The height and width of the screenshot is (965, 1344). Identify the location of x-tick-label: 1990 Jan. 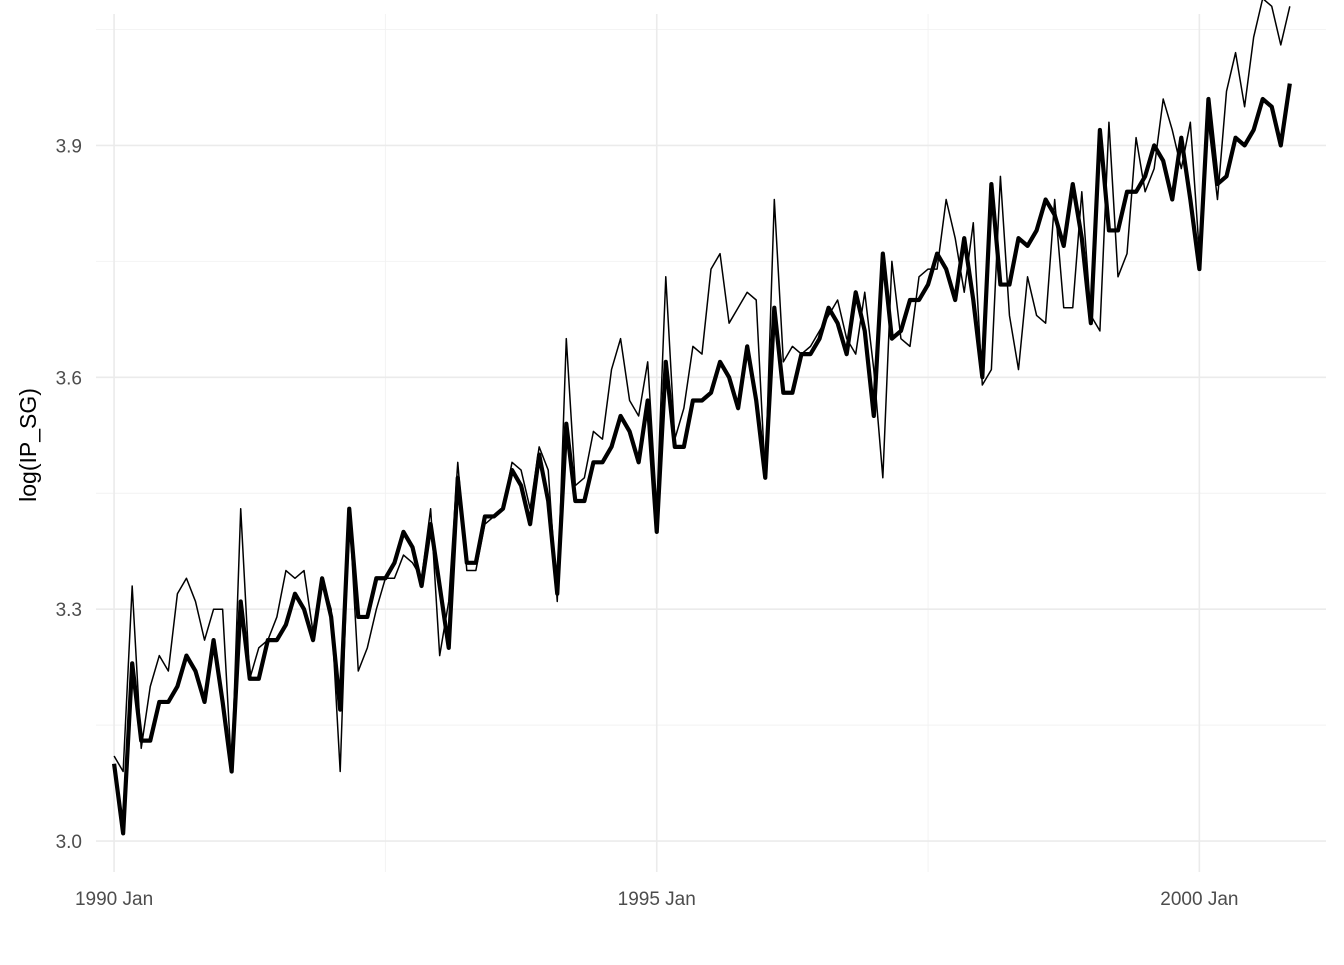
(114, 899).